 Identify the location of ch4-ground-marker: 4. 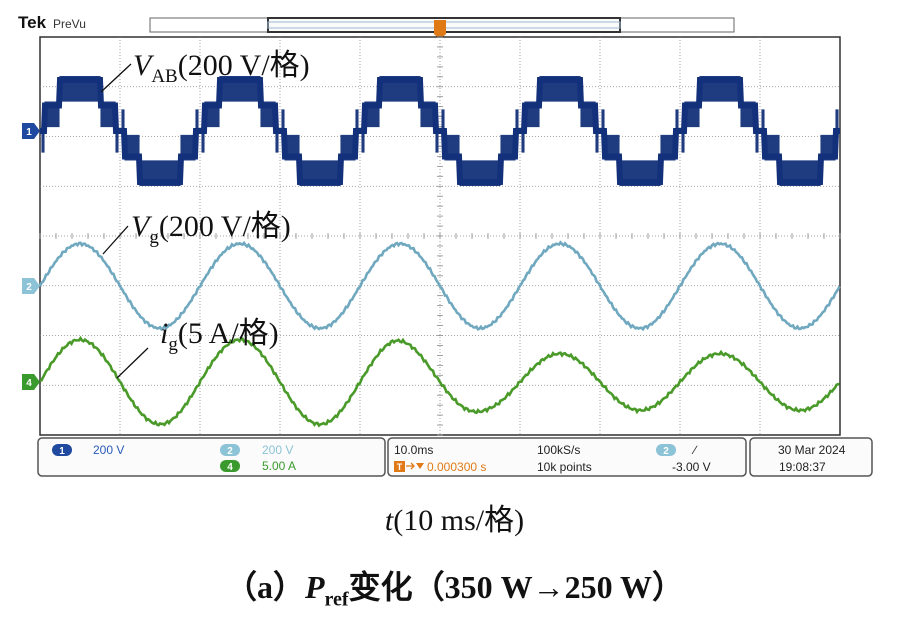
(31, 382).